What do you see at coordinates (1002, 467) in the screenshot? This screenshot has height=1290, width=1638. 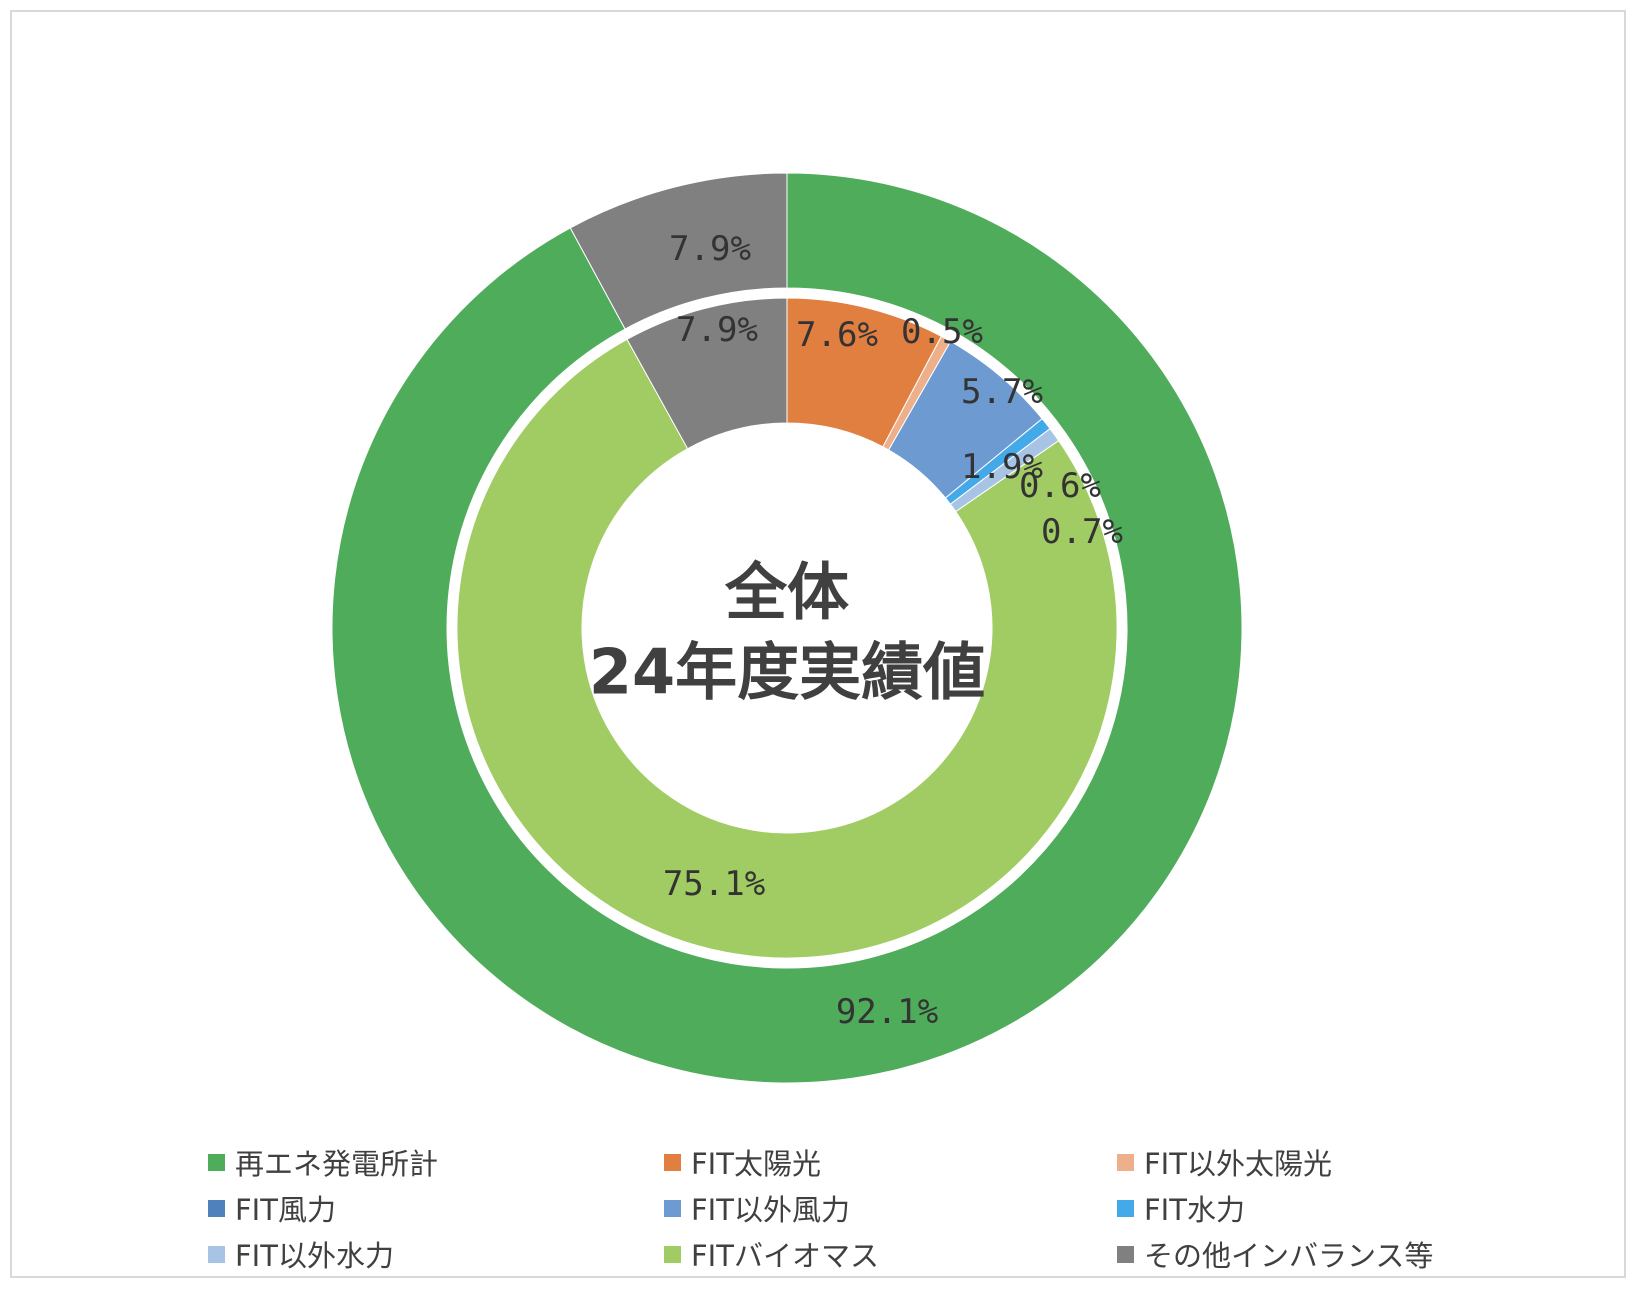 I see `data-label-inner-3: 1.9%` at bounding box center [1002, 467].